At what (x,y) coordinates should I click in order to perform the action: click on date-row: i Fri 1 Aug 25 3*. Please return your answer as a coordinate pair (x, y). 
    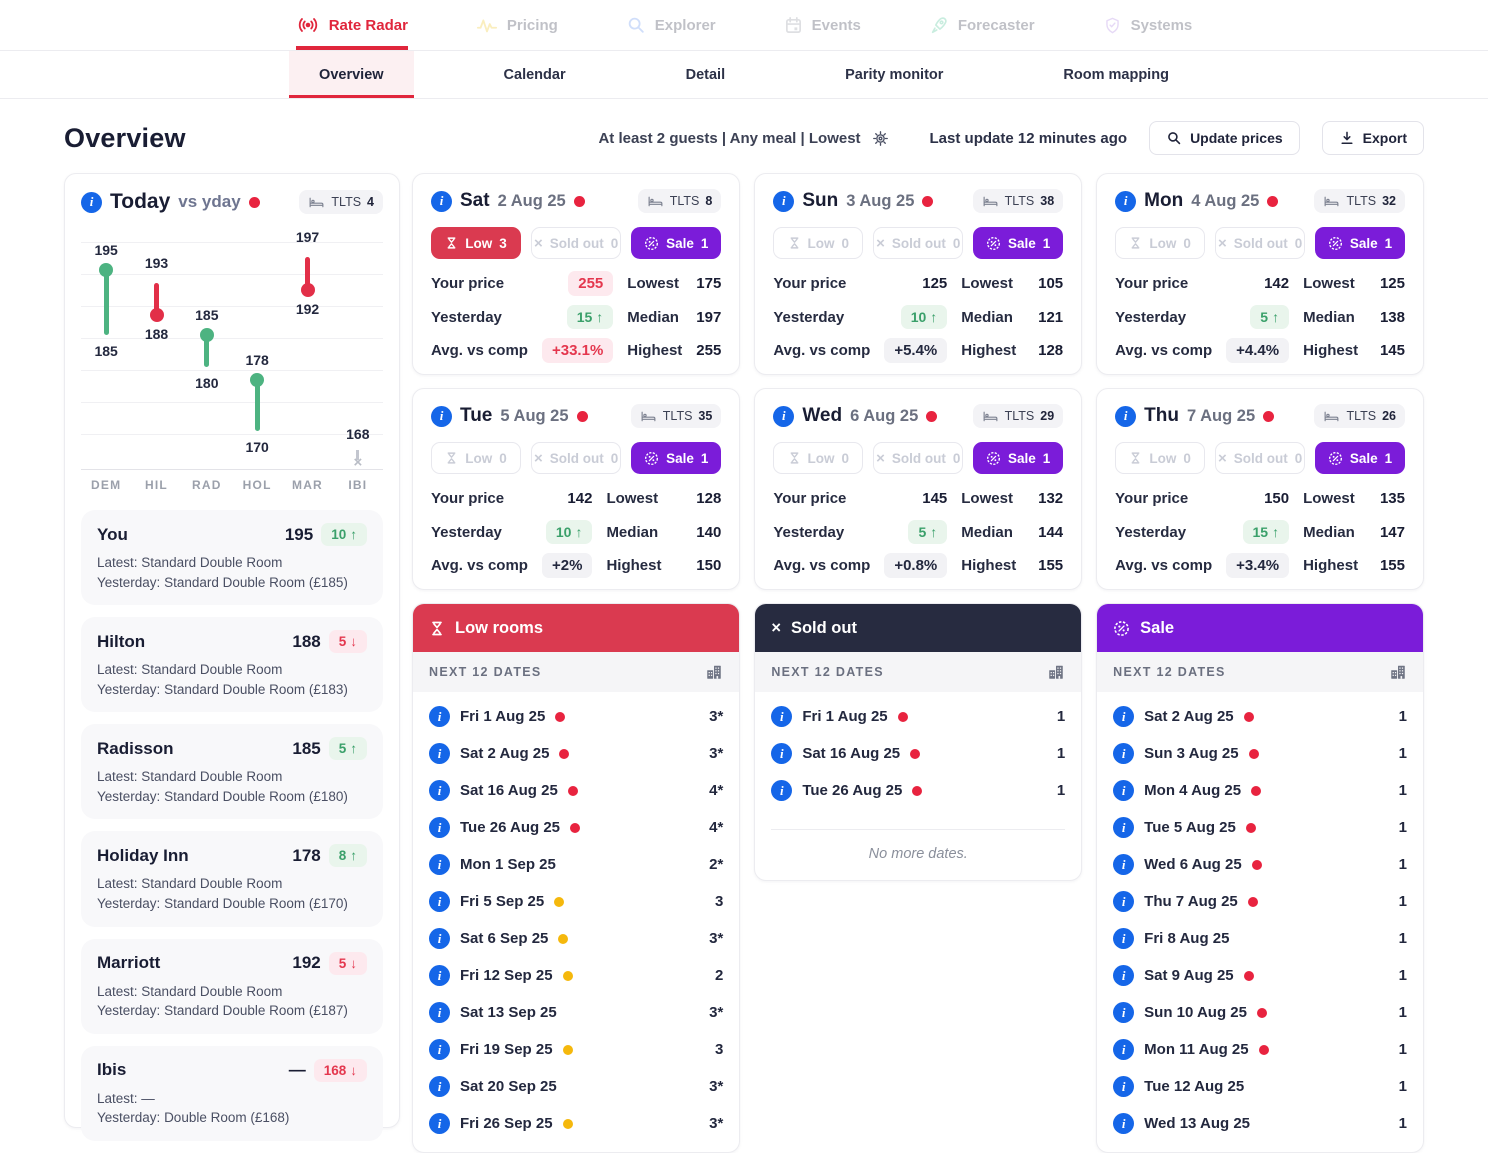
    Looking at the image, I should click on (576, 716).